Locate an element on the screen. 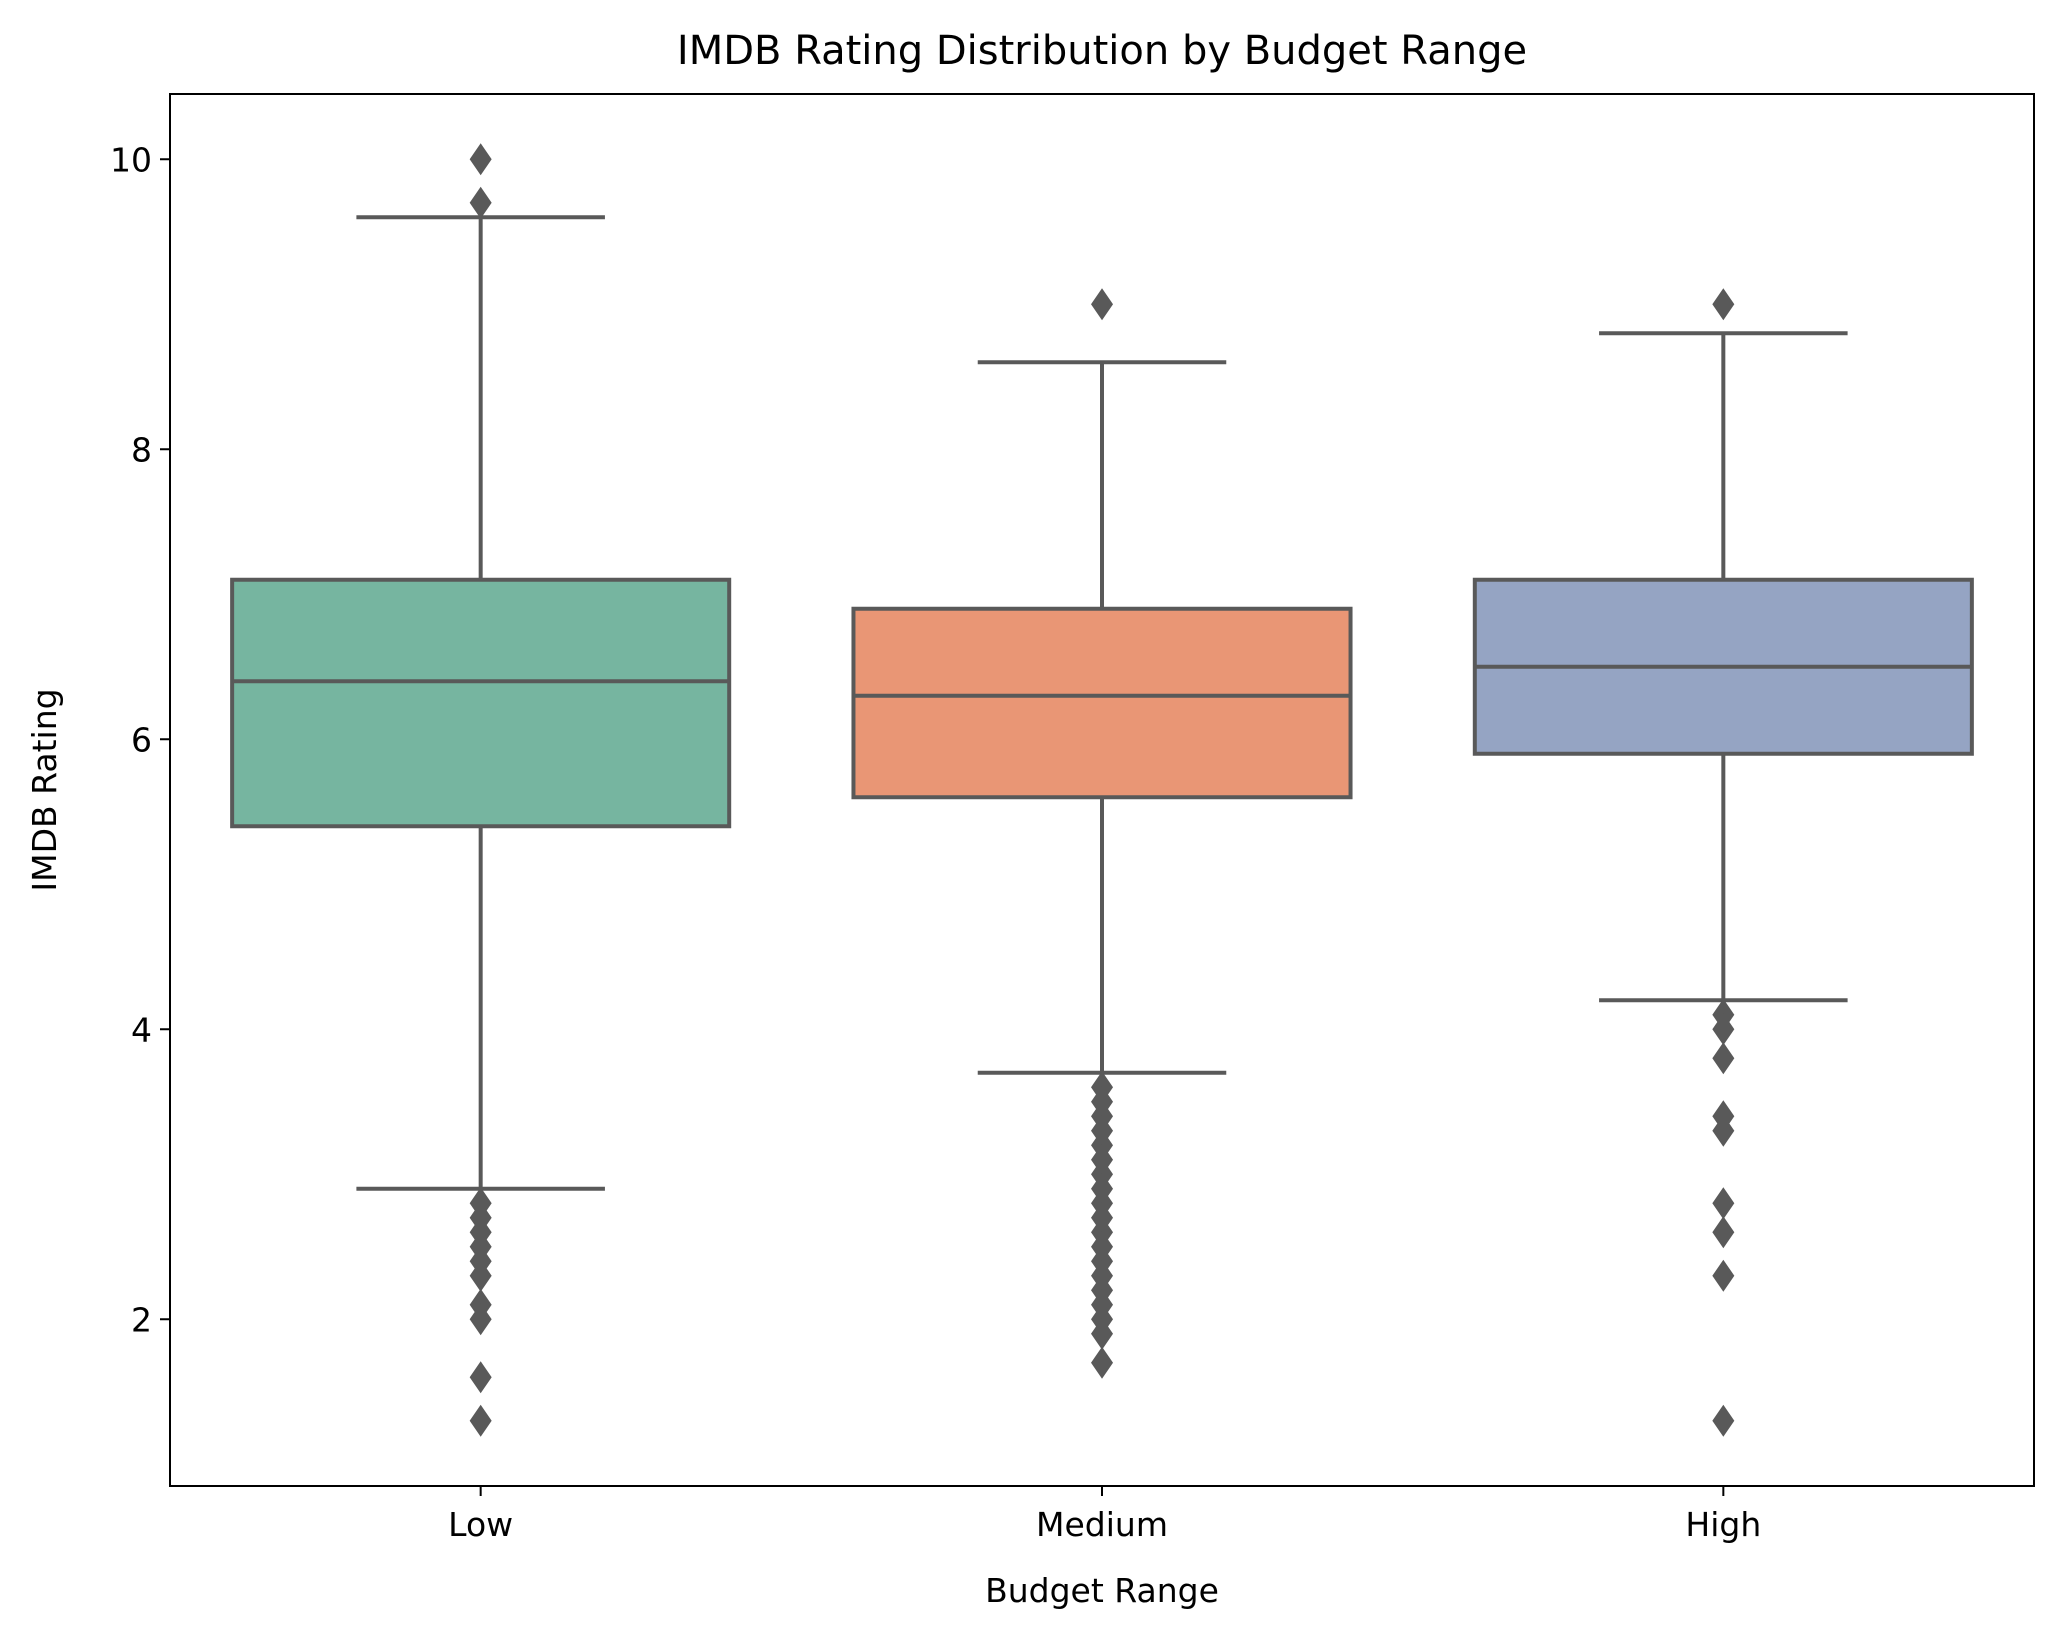 The image size is (2058, 1634). x-tick-label: High is located at coordinates (1723, 1524).